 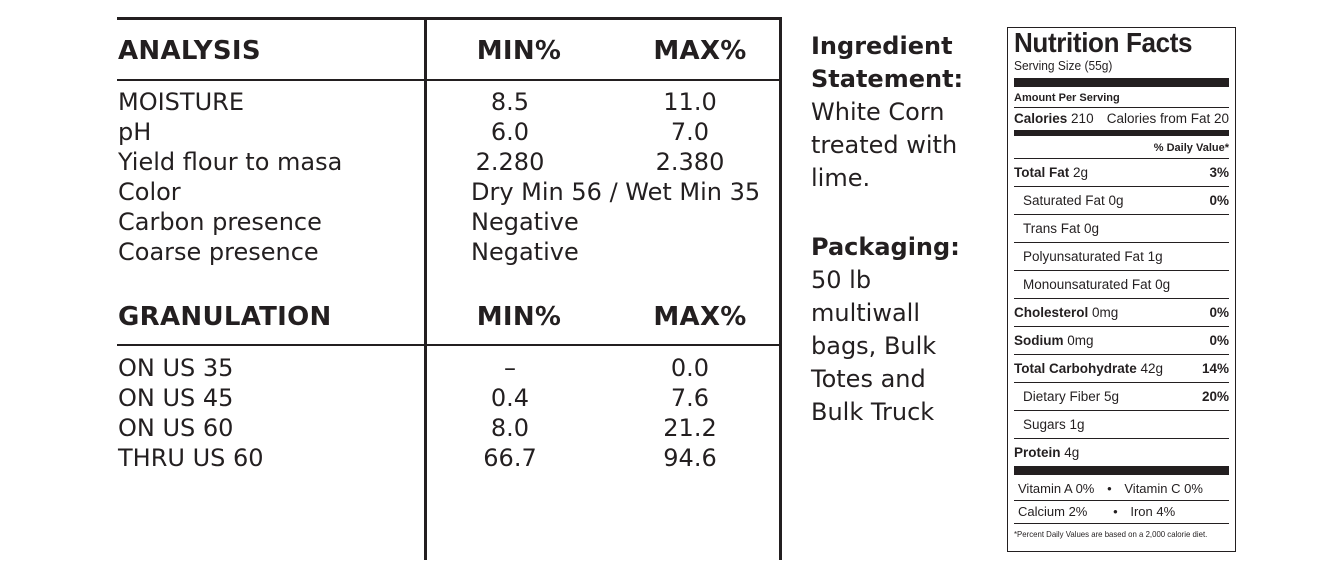 What do you see at coordinates (1037, 452) in the screenshot?
I see `protein-label: Protein` at bounding box center [1037, 452].